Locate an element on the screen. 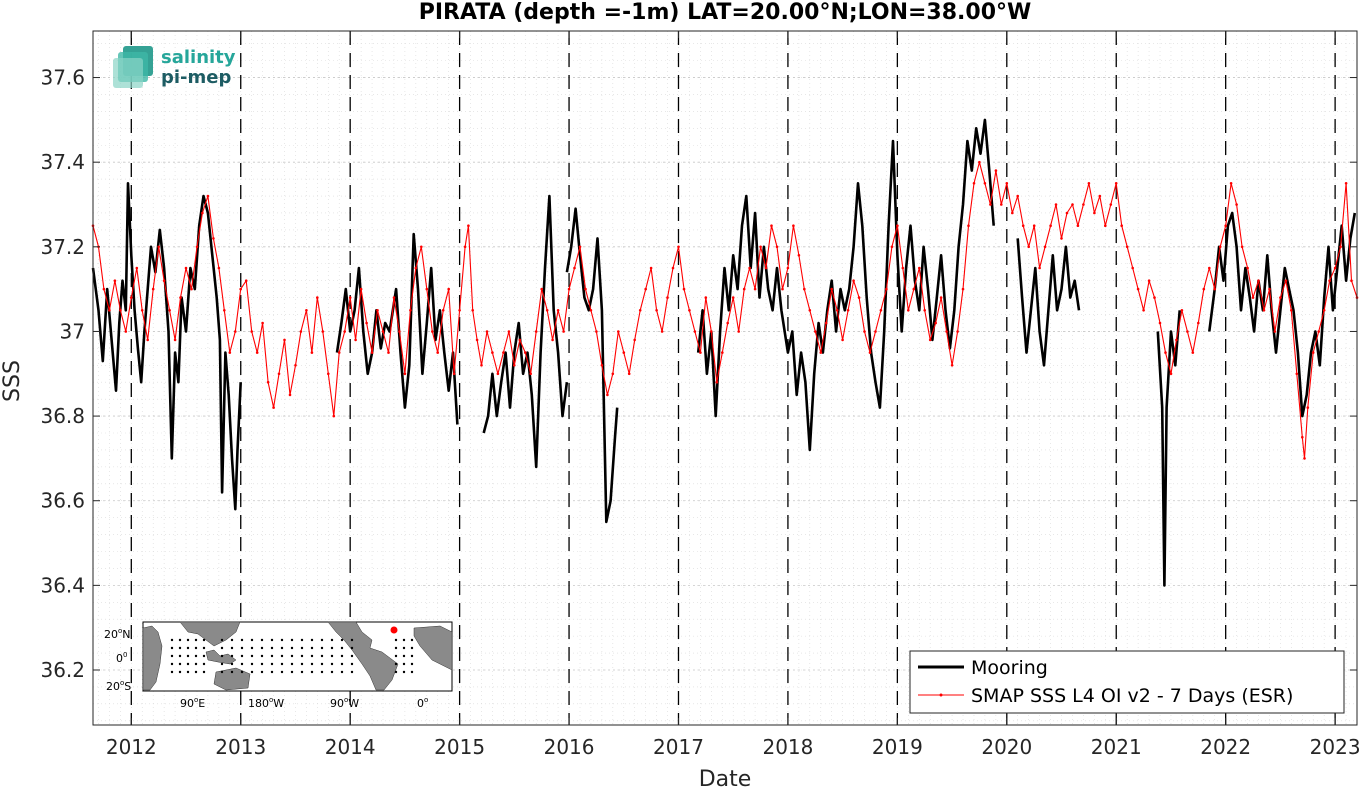 The image size is (1367, 790). x-tick-label: 2023 is located at coordinates (1335, 747).